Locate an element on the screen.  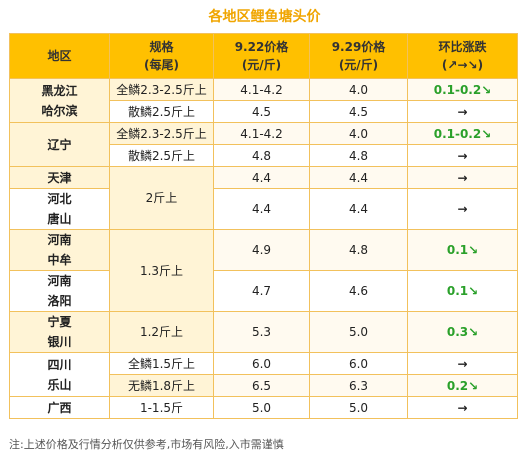
change-cell: 0.2↘ is located at coordinates (462, 385).